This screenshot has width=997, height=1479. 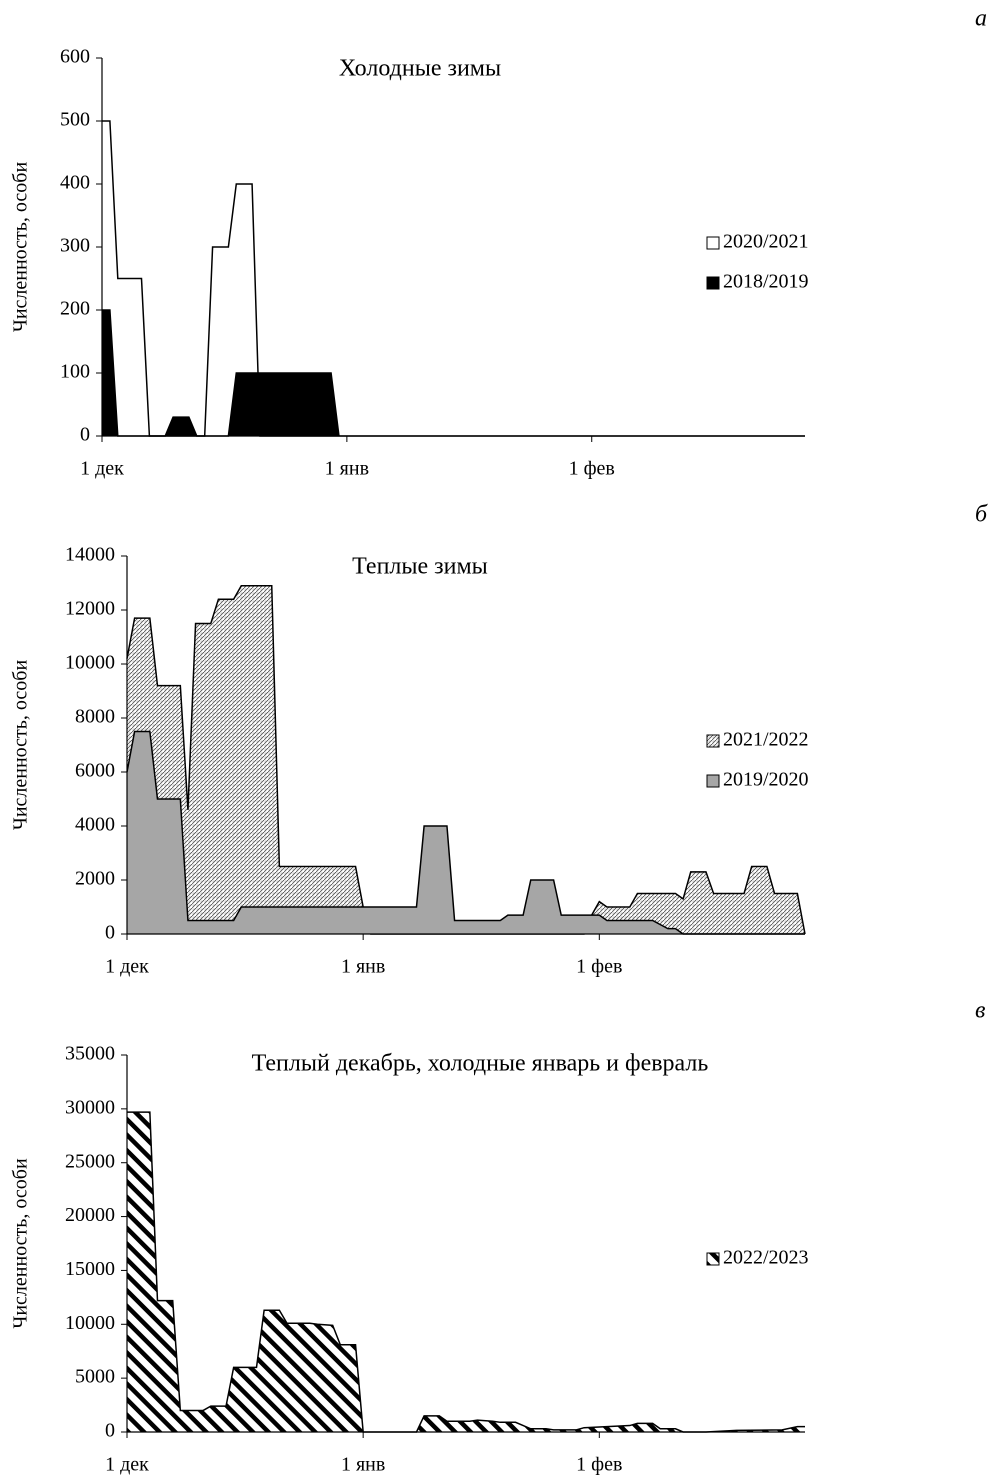 What do you see at coordinates (766, 242) in the screenshot?
I see `legend-label: 2020/2021` at bounding box center [766, 242].